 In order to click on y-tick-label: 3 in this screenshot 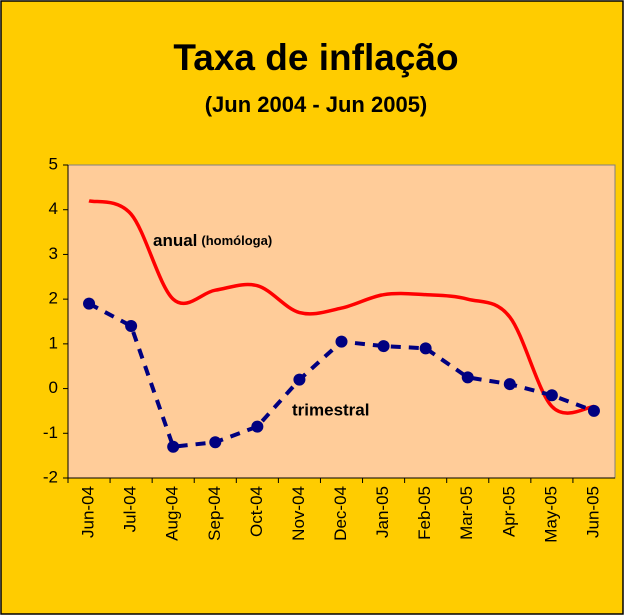, I will do `click(53, 253)`.